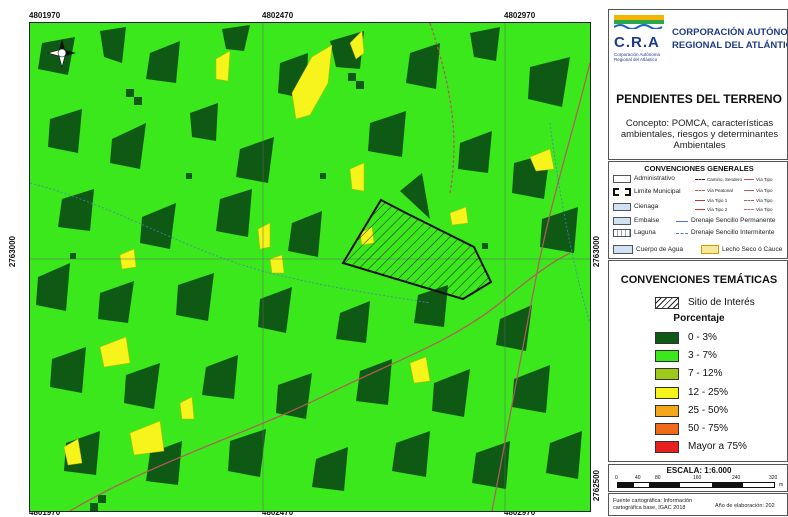 Image resolution: width=788 pixels, height=517 pixels. What do you see at coordinates (520, 512) in the screenshot?
I see `coord-bottom-3: 4802970` at bounding box center [520, 512].